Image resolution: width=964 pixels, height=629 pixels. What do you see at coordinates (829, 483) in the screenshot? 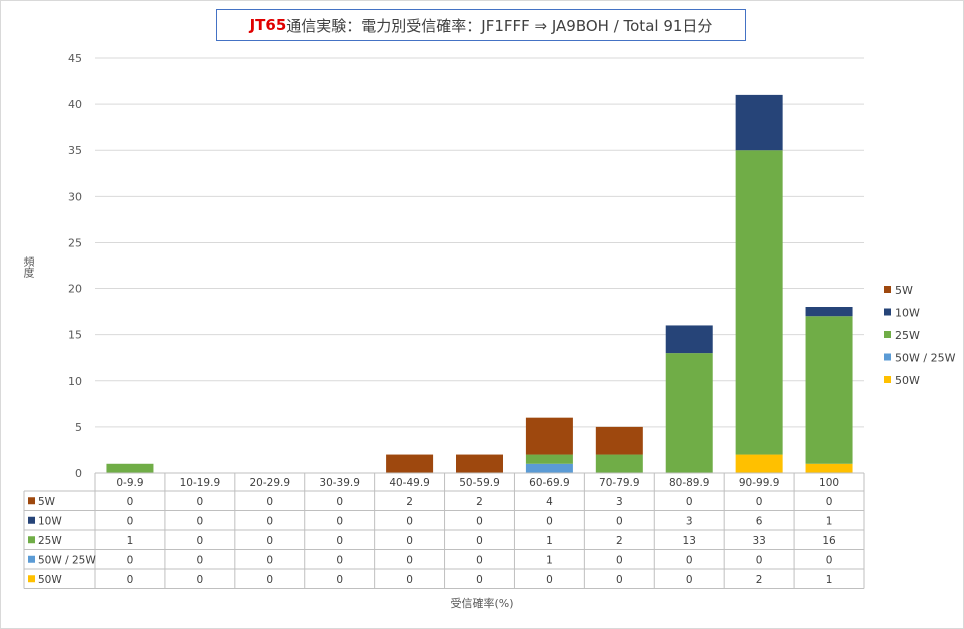
I see `x-tick-label: 100` at bounding box center [829, 483].